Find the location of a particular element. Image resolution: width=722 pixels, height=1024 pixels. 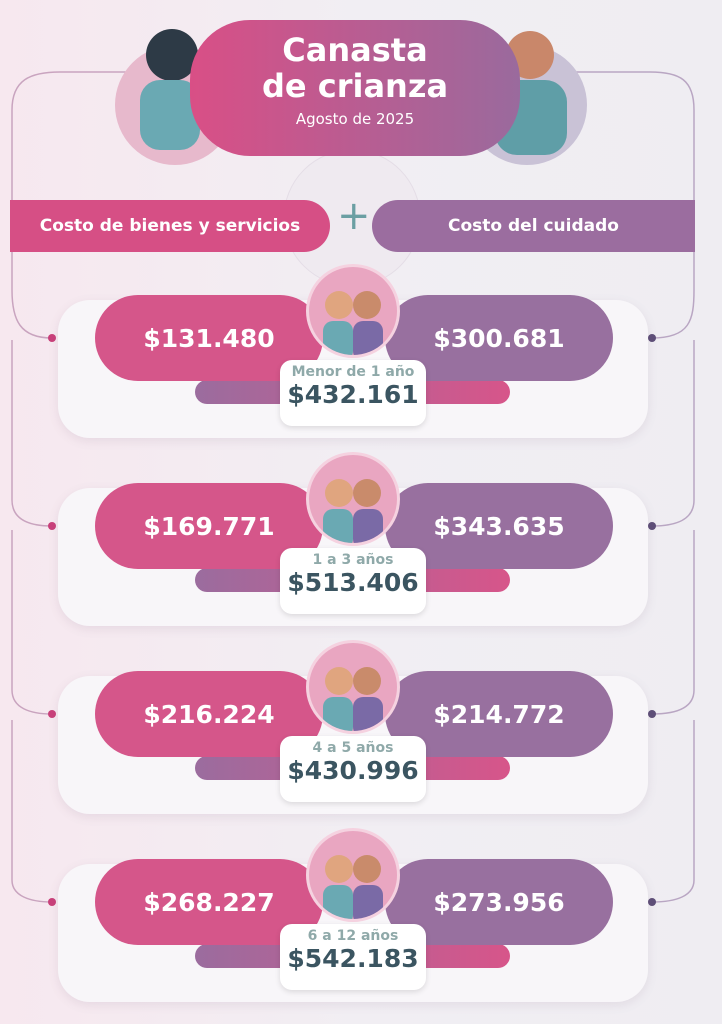

goods-cost: $268.227 is located at coordinates (209, 902).